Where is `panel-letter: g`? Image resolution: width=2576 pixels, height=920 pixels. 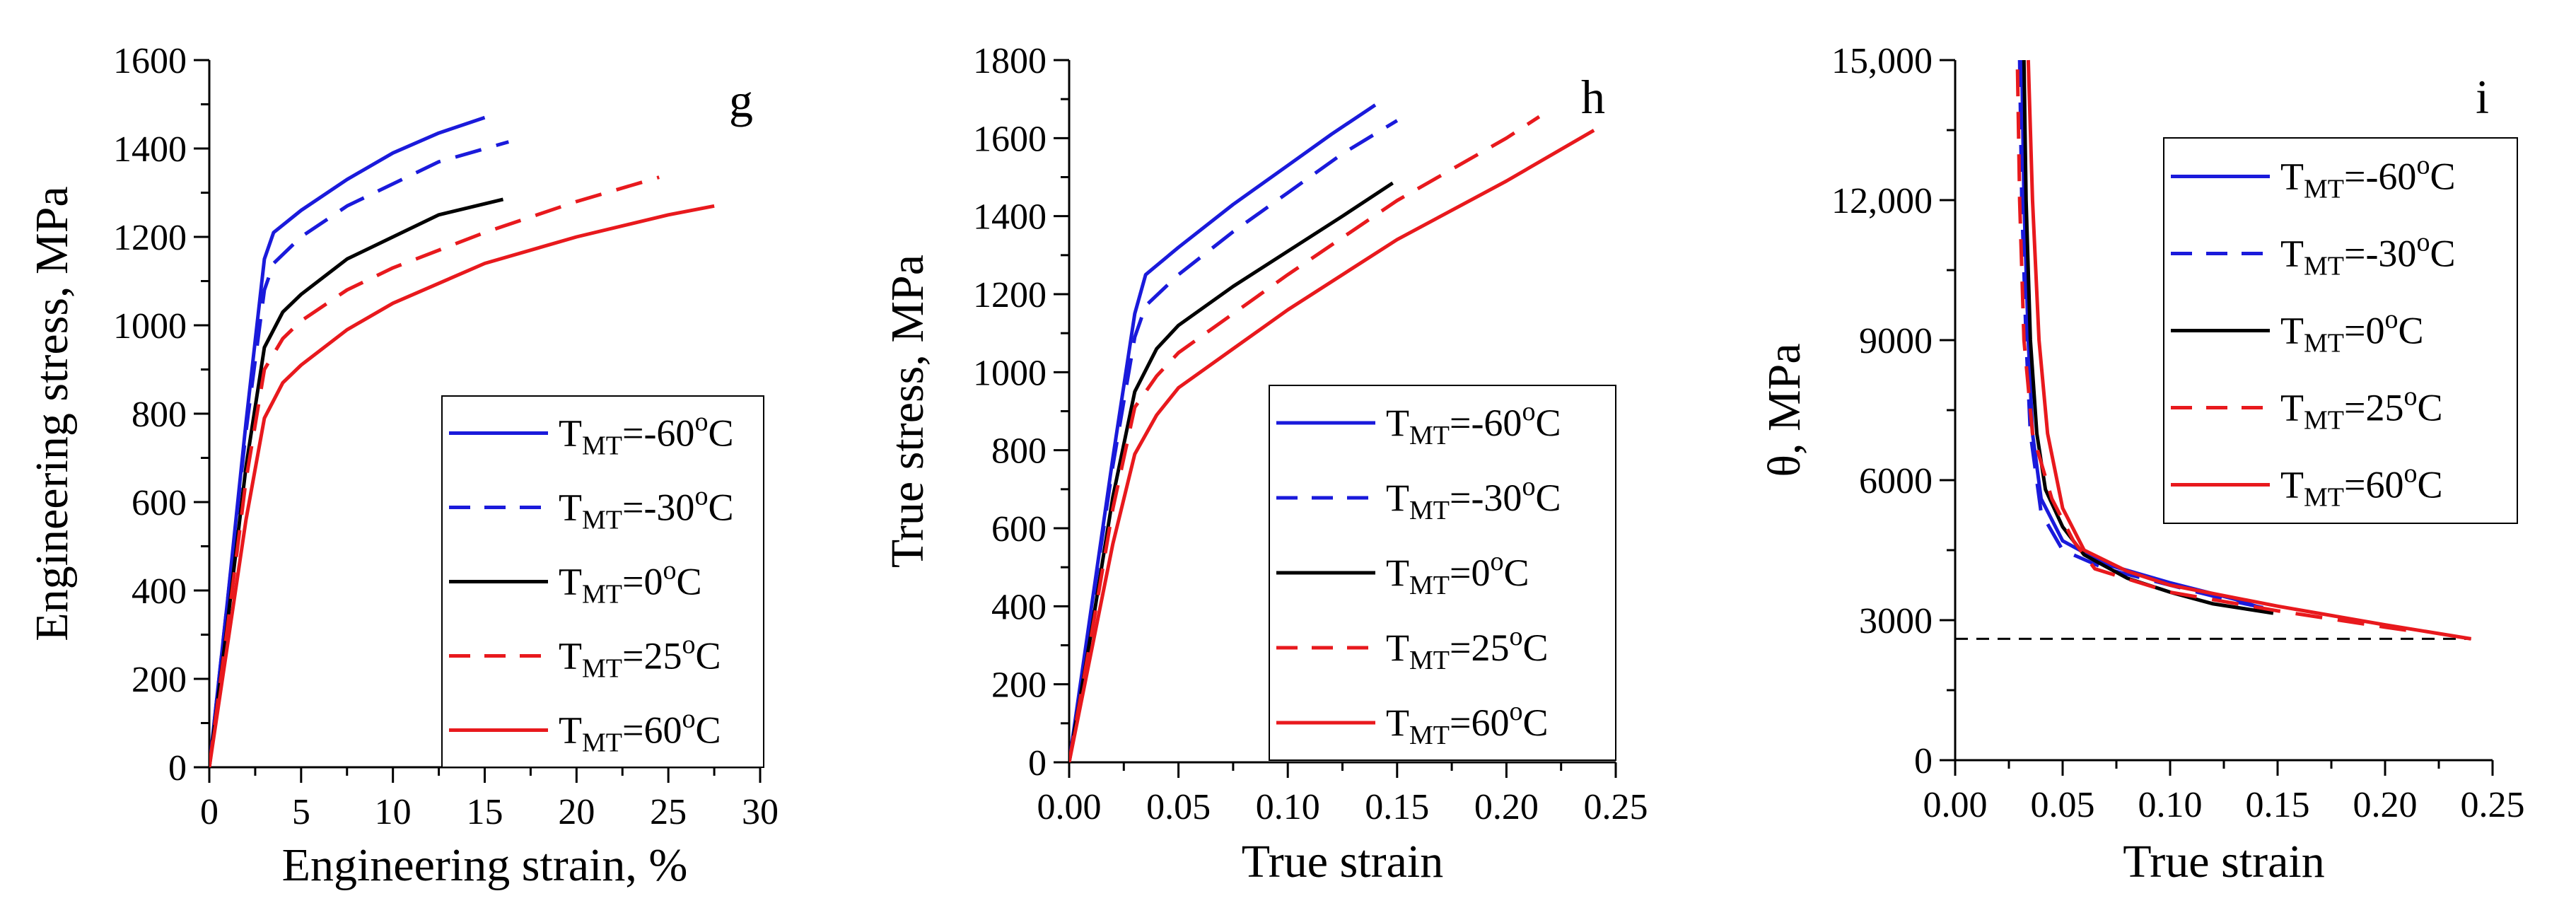
panel-letter: g is located at coordinates (741, 100).